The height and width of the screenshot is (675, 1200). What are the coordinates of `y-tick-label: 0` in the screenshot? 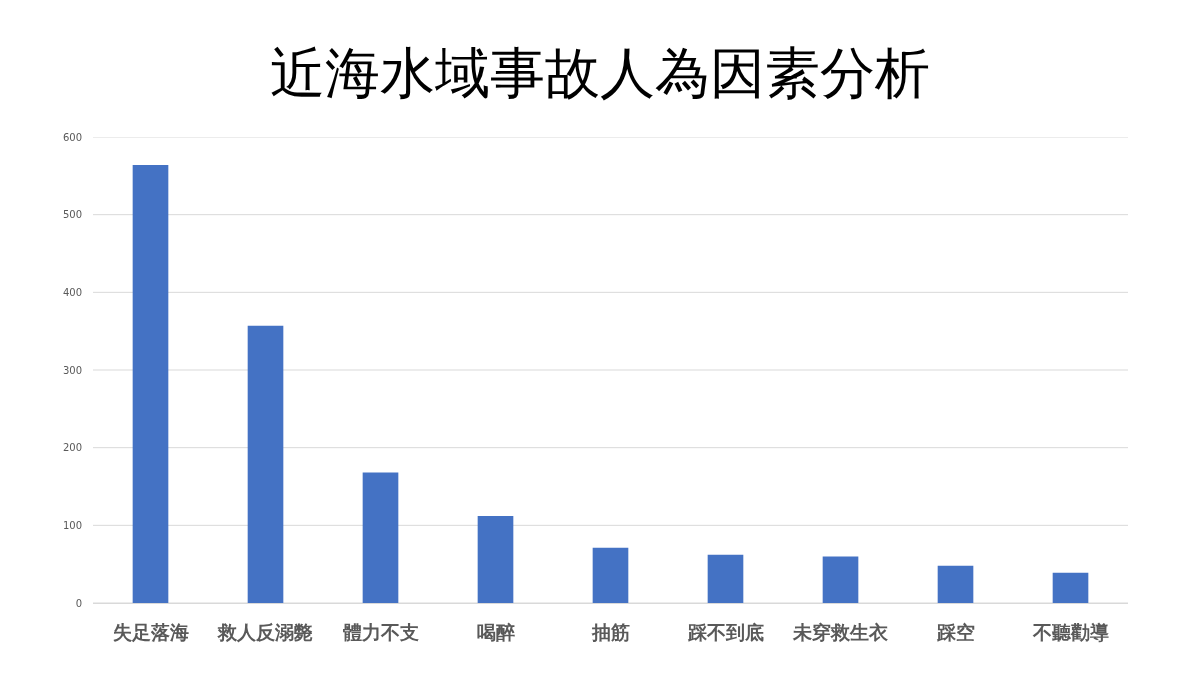 It's located at (78, 603).